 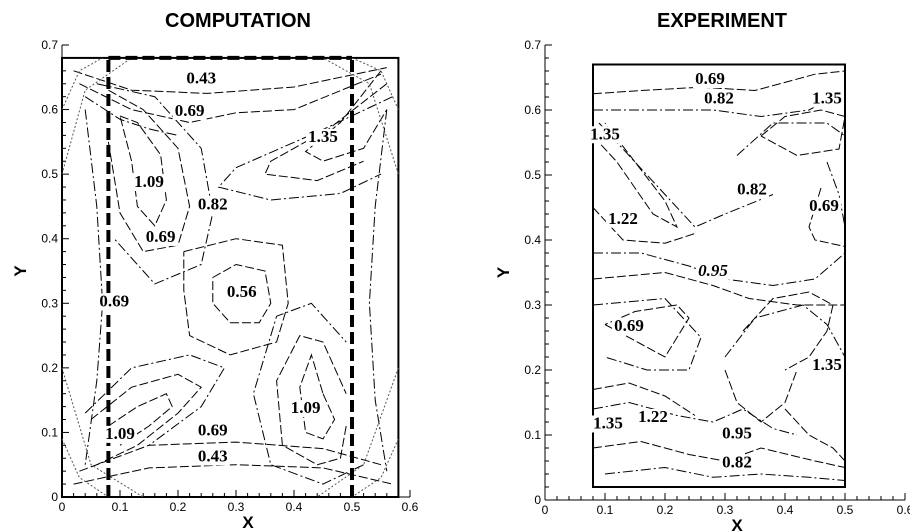 What do you see at coordinates (236, 507) in the screenshot?
I see `x-tick-label: 0.3` at bounding box center [236, 507].